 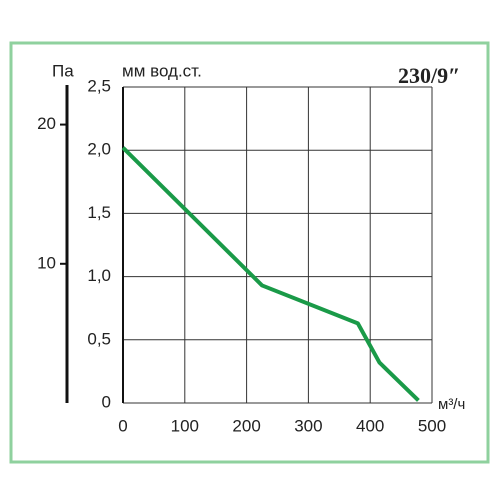 I want to click on y-tick-label: 2,0, so click(x=99, y=149).